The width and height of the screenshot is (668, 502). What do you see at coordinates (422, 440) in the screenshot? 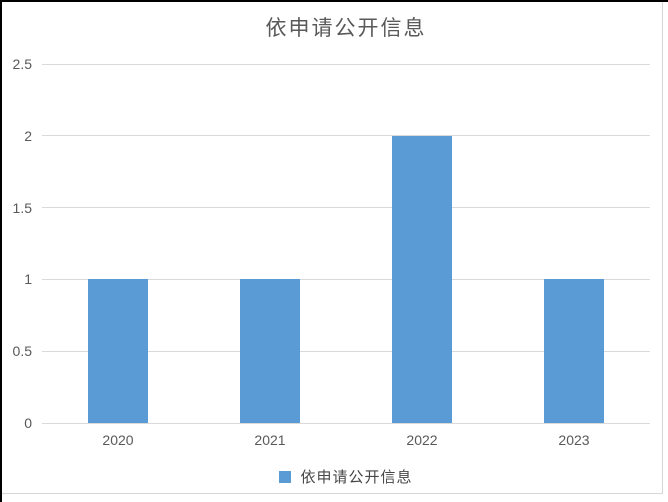
I see `x-tick-label-2022: 2022` at bounding box center [422, 440].